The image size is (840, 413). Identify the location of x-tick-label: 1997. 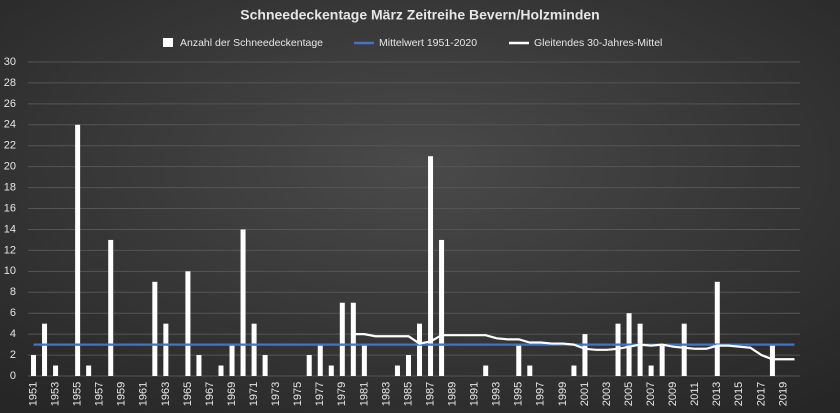
(541, 394).